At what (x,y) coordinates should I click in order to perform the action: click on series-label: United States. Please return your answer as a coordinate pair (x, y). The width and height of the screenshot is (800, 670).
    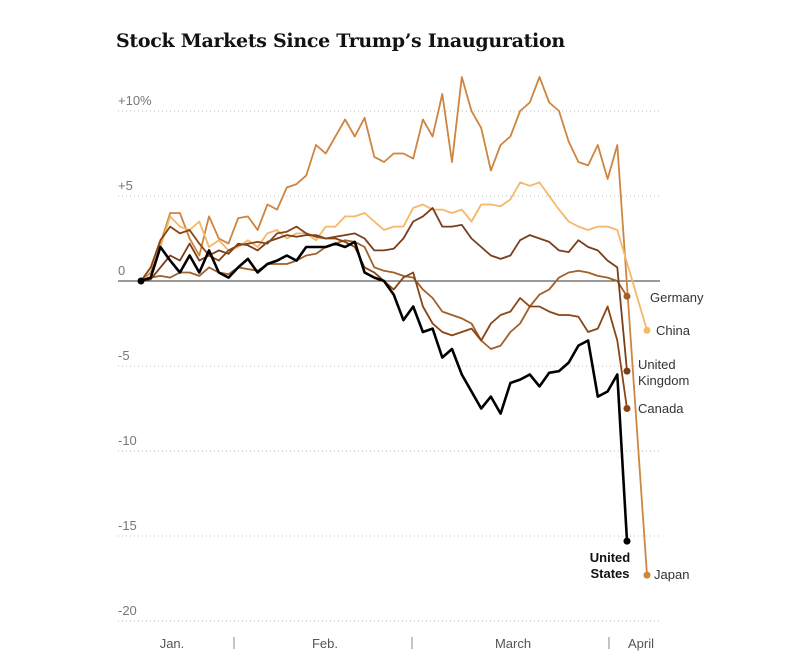
    Looking at the image, I should click on (610, 565).